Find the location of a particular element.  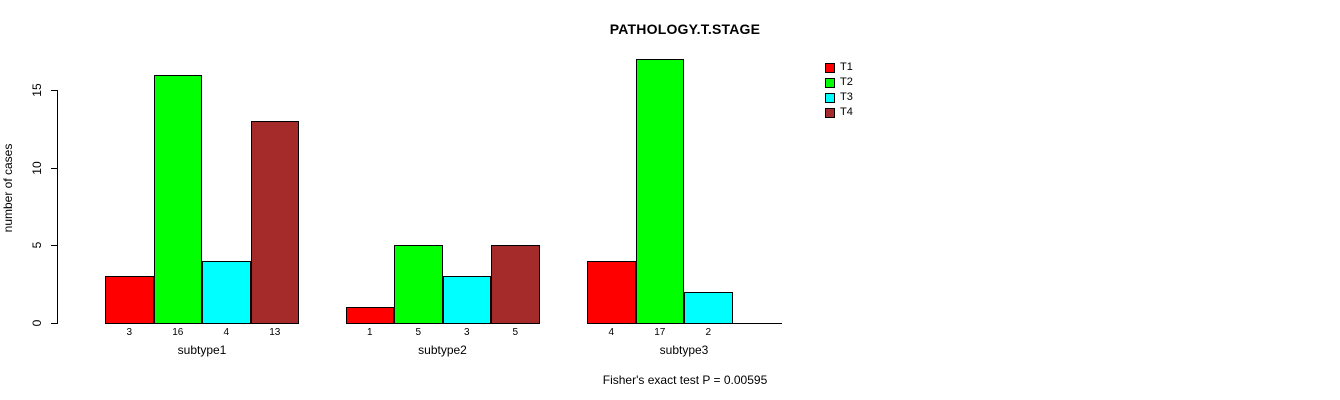

legend-swatch-t3 is located at coordinates (830, 97).